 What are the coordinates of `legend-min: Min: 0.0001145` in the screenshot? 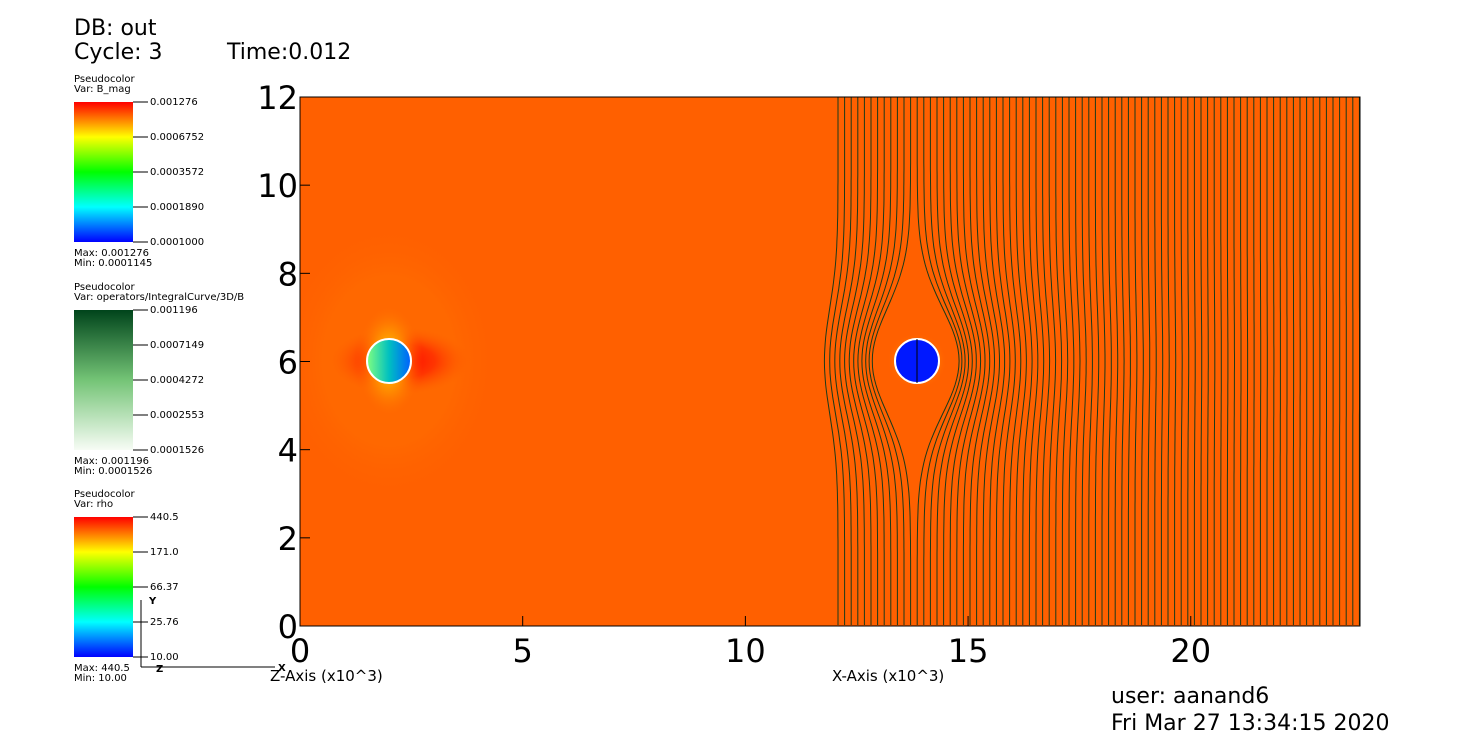 It's located at (113, 263).